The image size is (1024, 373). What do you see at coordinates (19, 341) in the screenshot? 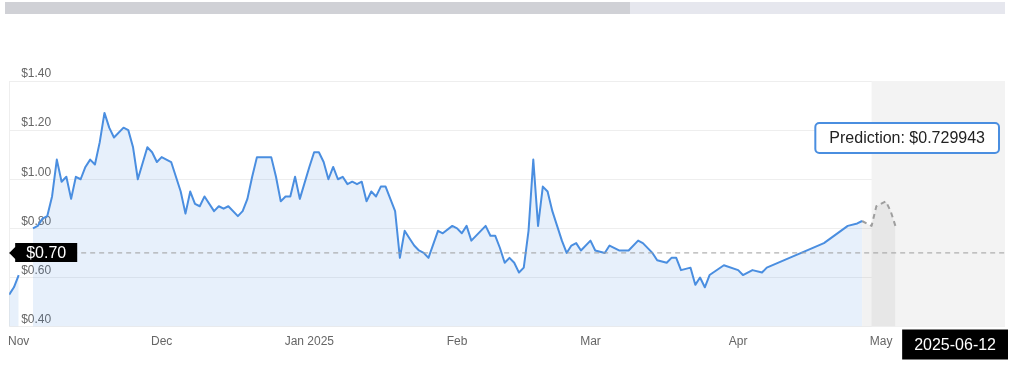
I see `x-tick-label: Nov` at bounding box center [19, 341].